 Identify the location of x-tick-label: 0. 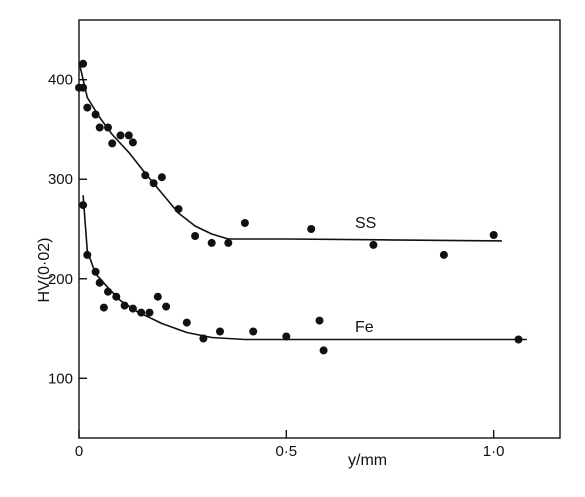
(79, 451).